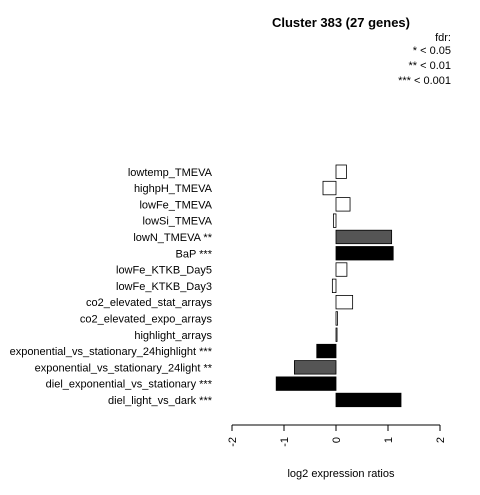  What do you see at coordinates (337, 435) in the screenshot?
I see `x-axis: -2 -1 0 1 2` at bounding box center [337, 435].